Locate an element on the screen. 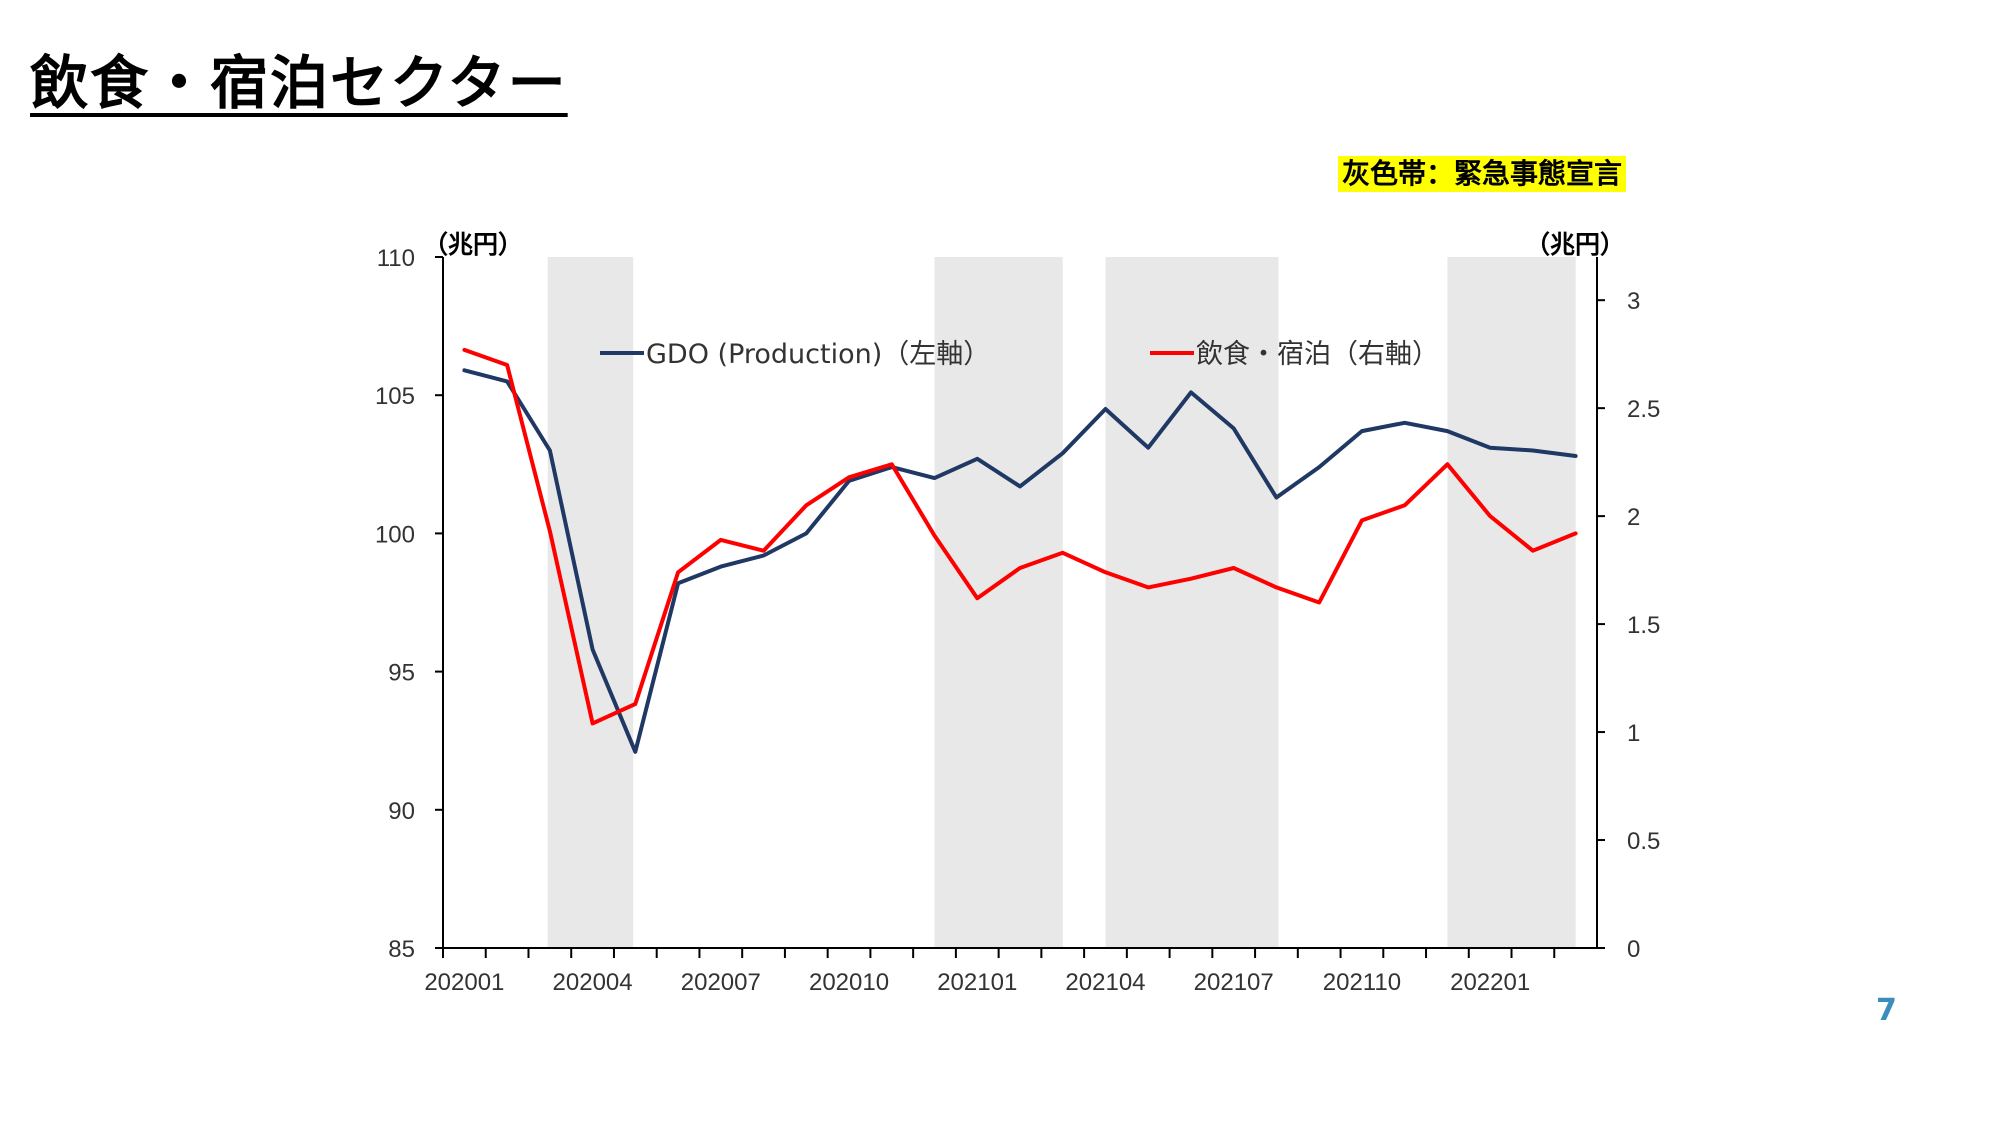 The width and height of the screenshot is (2000, 1125). left-tick-label-110: 110 is located at coordinates (396, 258).